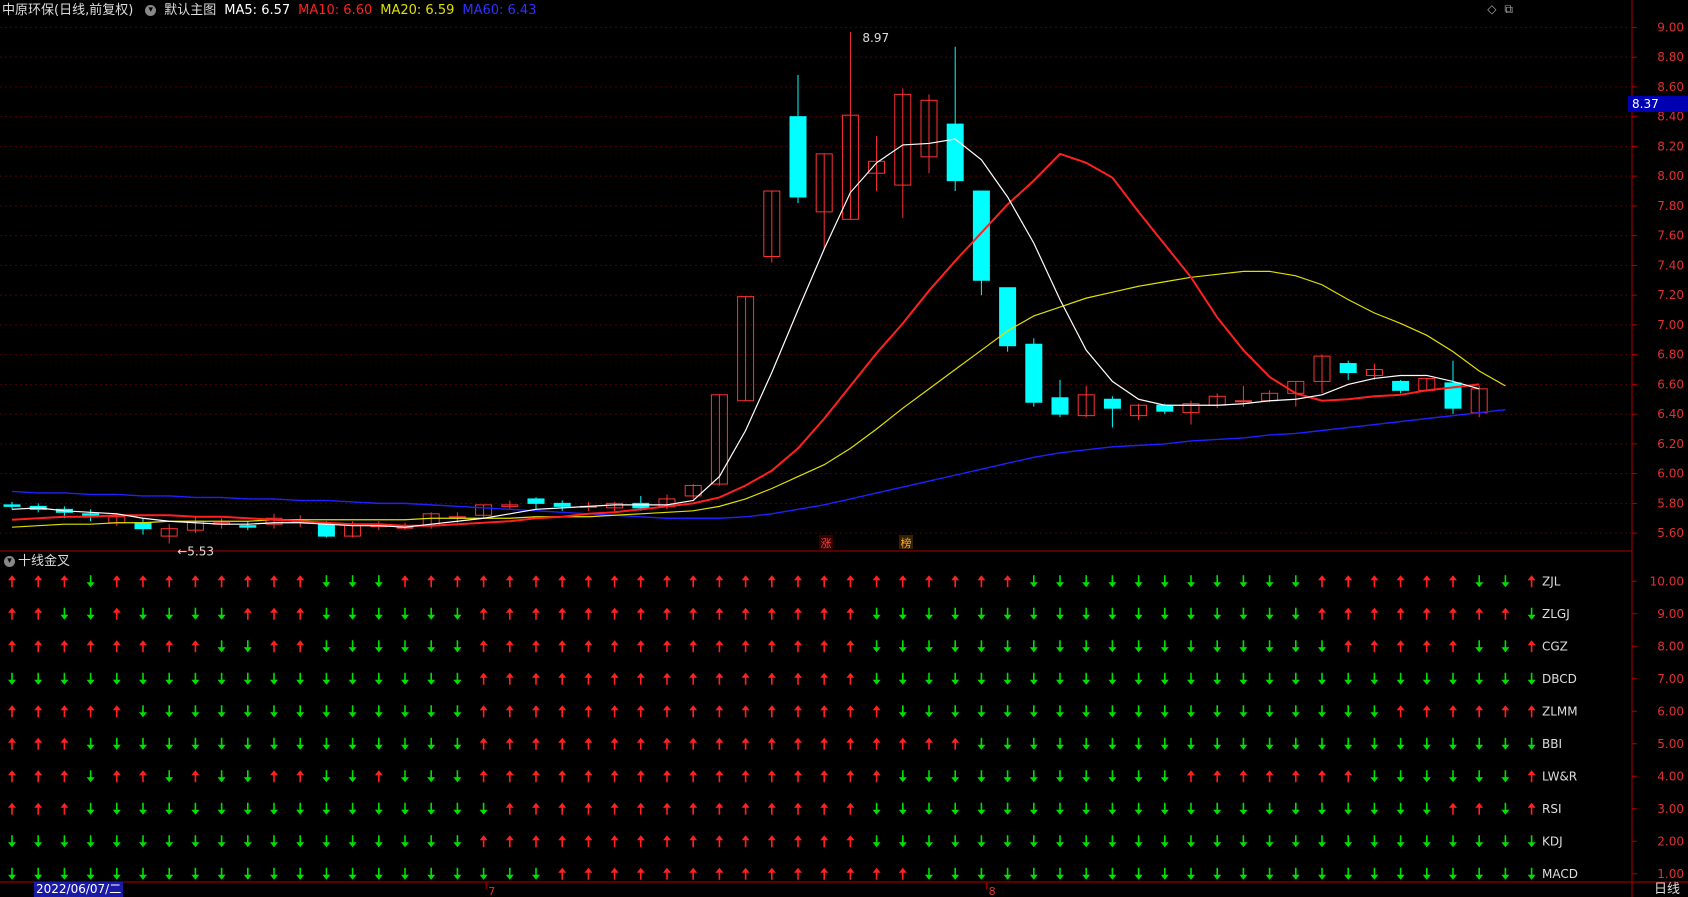  I want to click on template-name: 默认主图, so click(190, 10).